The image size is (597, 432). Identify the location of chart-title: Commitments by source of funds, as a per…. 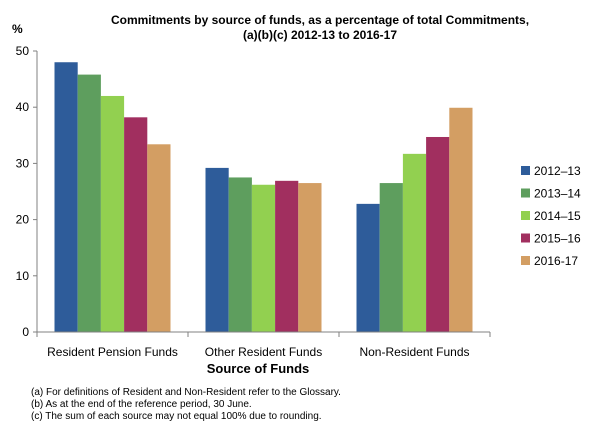
(320, 20).